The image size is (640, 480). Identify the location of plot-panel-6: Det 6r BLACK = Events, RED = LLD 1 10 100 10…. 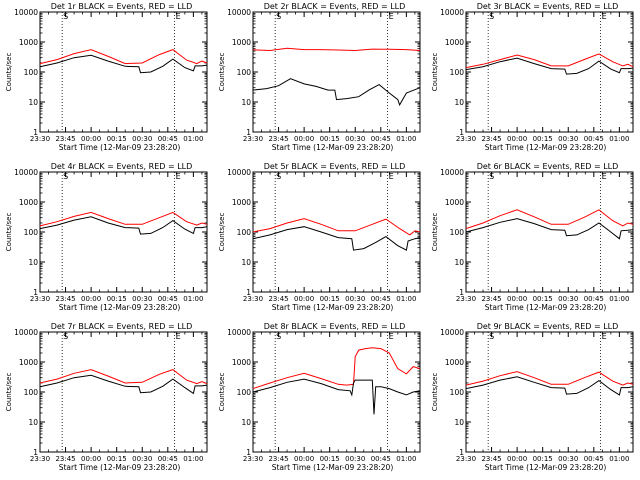
(532, 237).